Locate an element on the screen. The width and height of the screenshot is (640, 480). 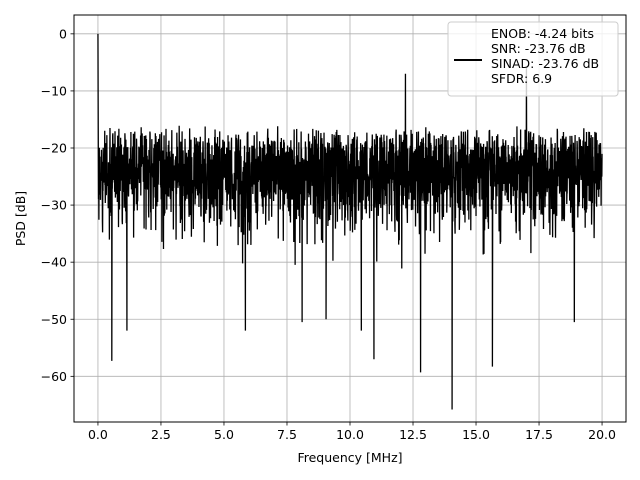
x-tick-layer: 0.0 2.5 5.0 7.5 10.0 12.5 15.0 17.5 20.0 is located at coordinates (352, 432).